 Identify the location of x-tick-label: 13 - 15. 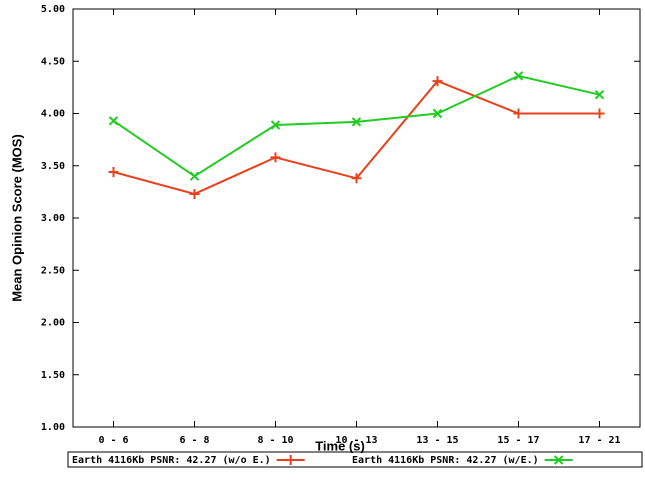
(437, 440).